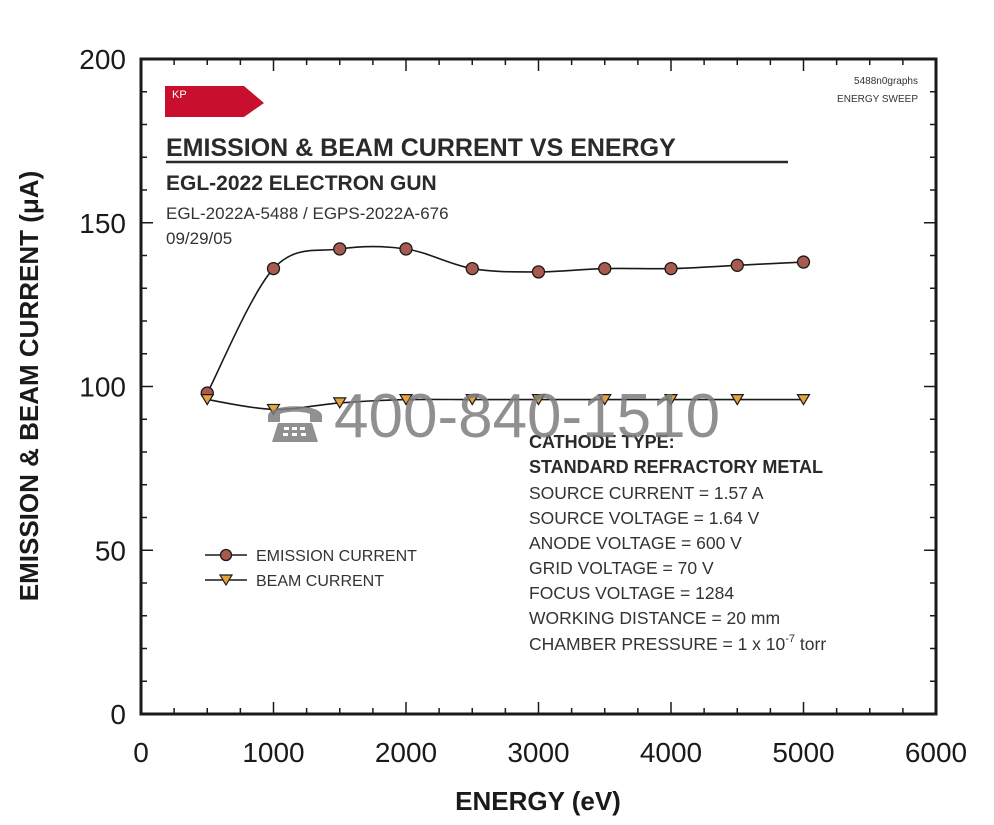 This screenshot has height=825, width=994. I want to click on legend-marker-beam, so click(226, 580).